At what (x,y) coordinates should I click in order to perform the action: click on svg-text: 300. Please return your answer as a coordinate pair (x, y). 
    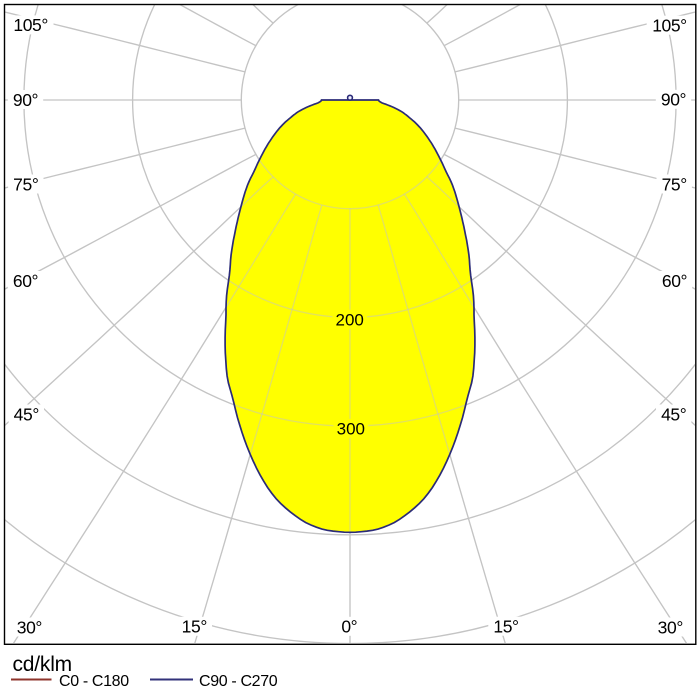
    Looking at the image, I should click on (351, 429).